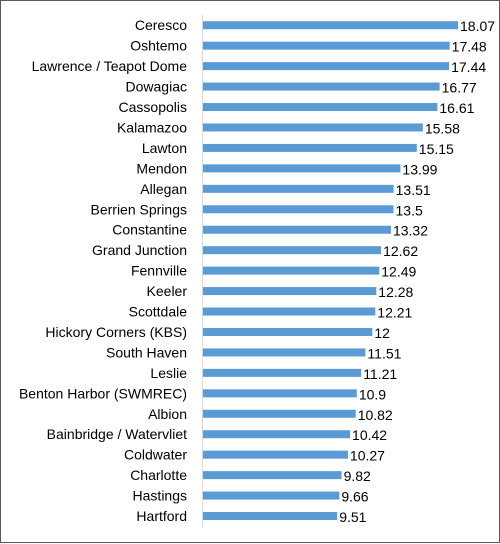 Image resolution: width=500 pixels, height=544 pixels. I want to click on bar-dowagiac, so click(321, 86).